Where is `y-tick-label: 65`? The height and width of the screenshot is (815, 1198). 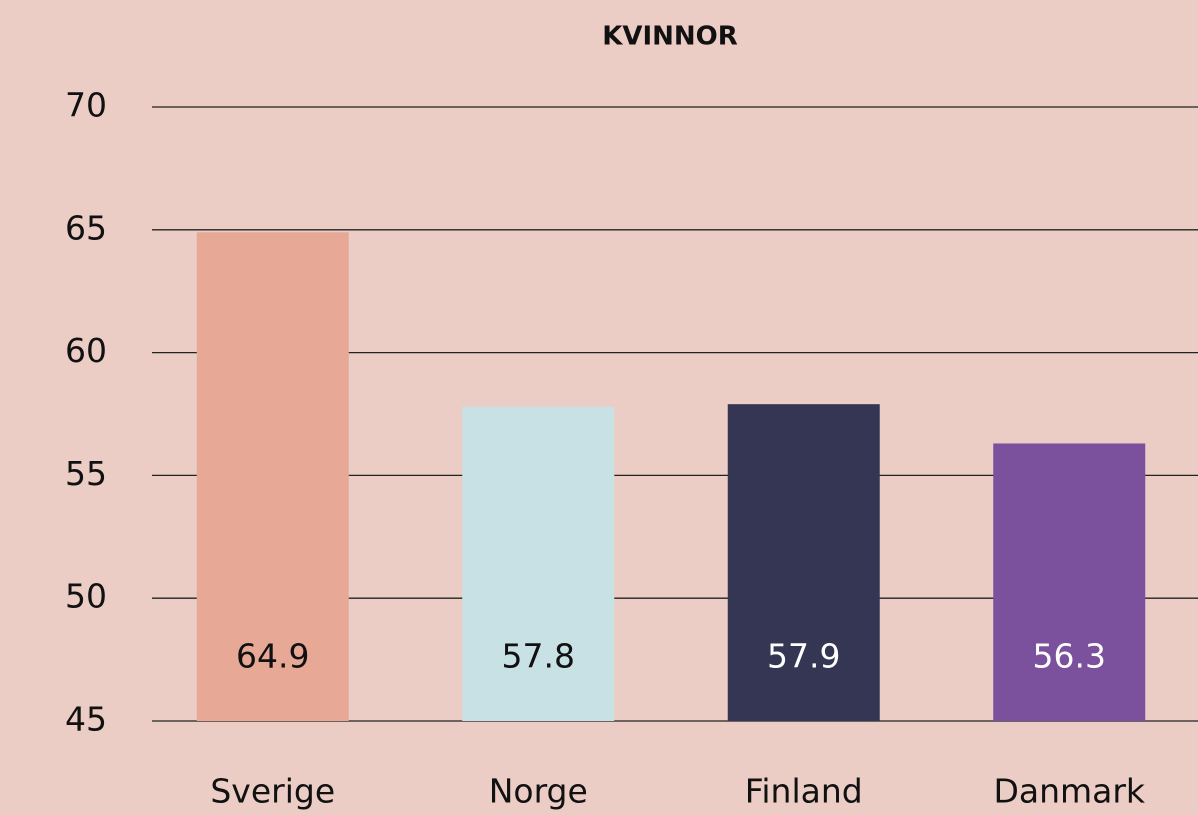 y-tick-label: 65 is located at coordinates (86, 227).